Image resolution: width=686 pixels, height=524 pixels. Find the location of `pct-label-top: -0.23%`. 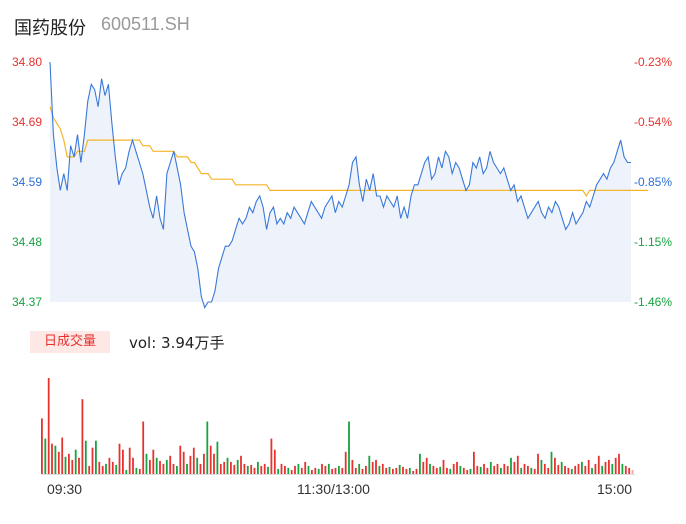

pct-label-top: -0.23% is located at coordinates (652, 62).